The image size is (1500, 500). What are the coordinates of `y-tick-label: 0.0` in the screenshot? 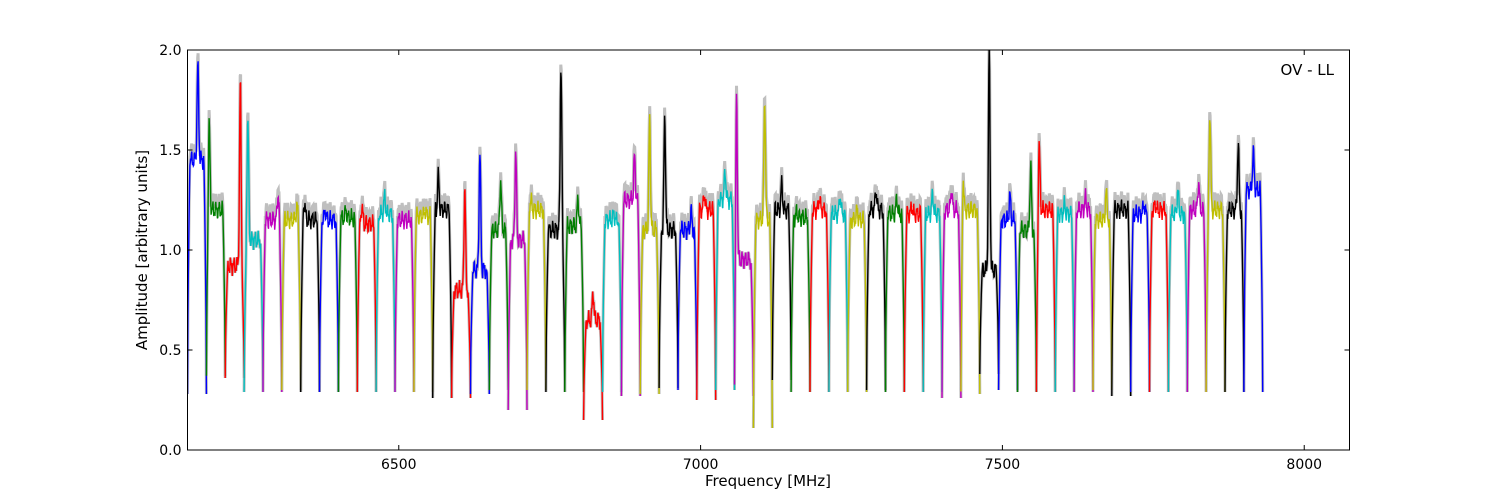 It's located at (170, 451).